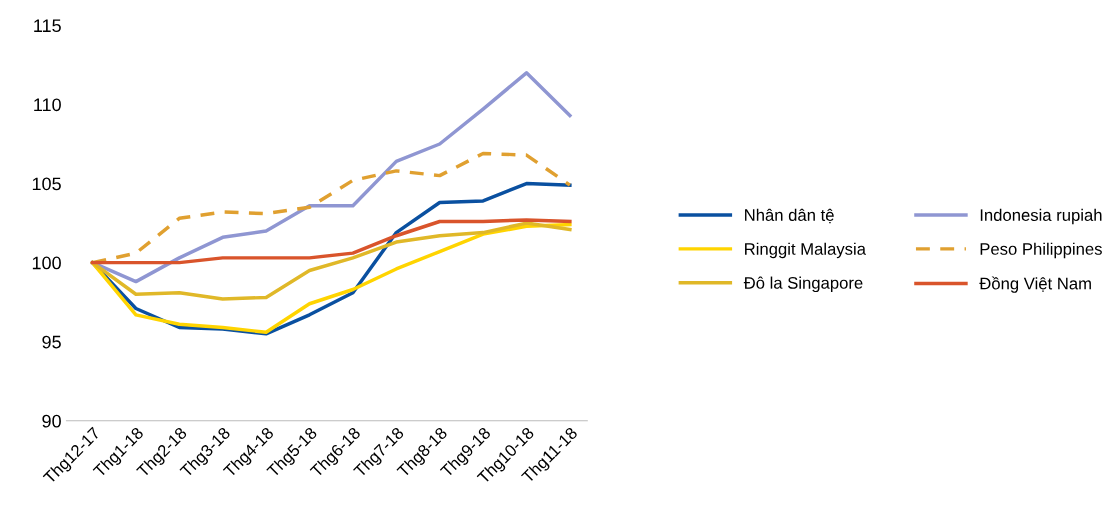 This screenshot has height=507, width=1108. I want to click on y-tick-label: 105, so click(46, 184).